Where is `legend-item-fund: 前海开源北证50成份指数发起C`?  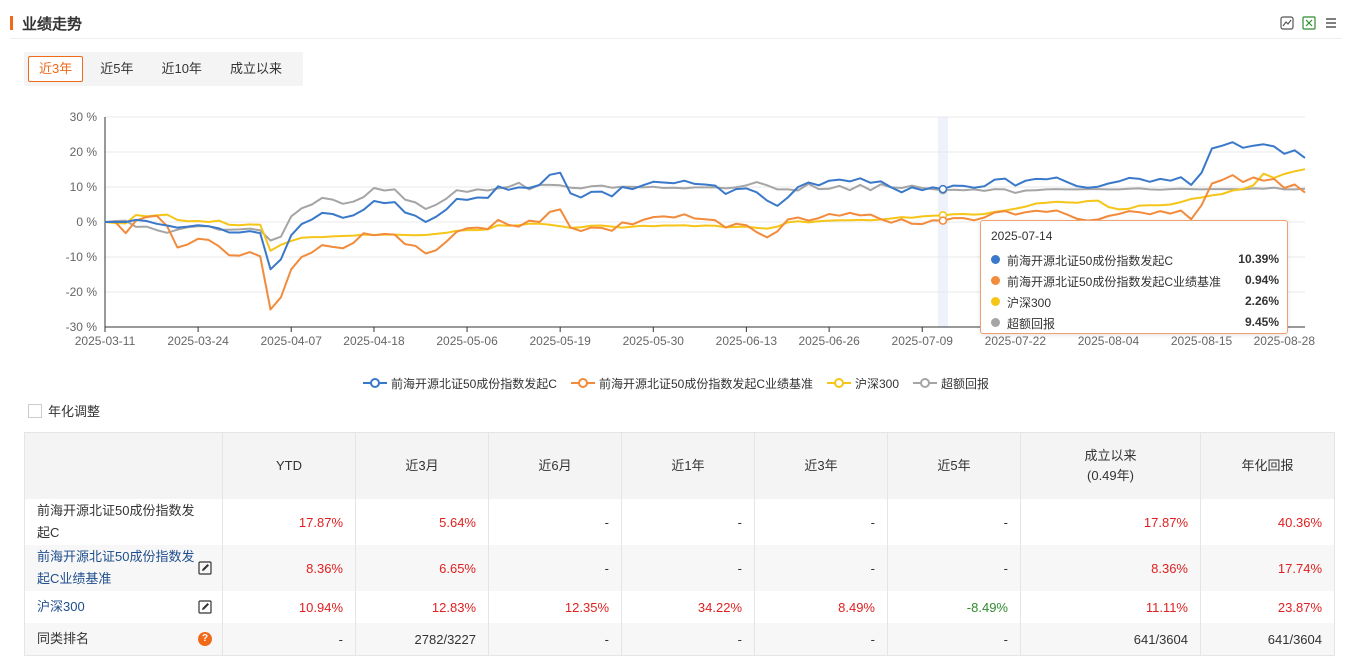 legend-item-fund: 前海开源北证50成份指数发起C is located at coordinates (459, 383).